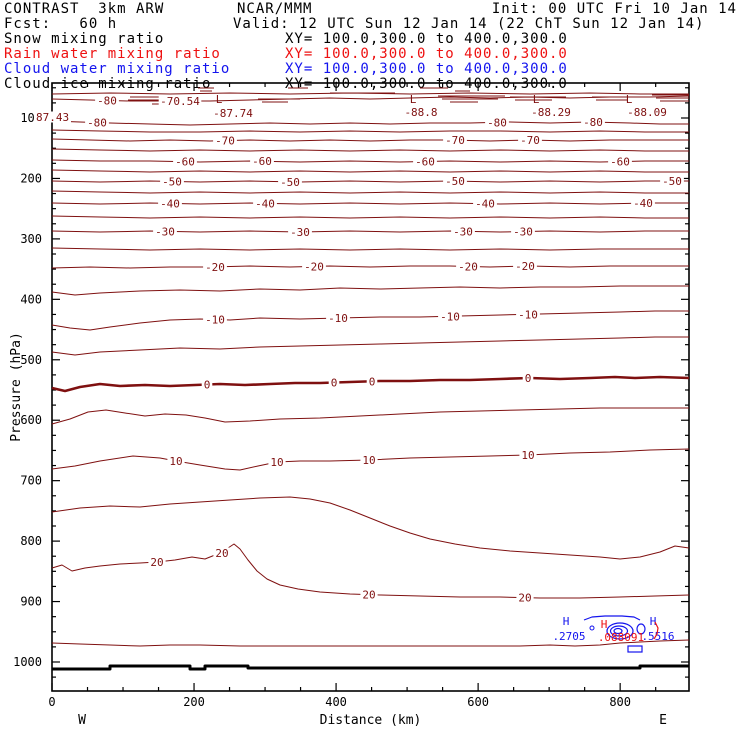 This screenshot has height=740, width=740. I want to click on contour-line--65, so click(370, 150).